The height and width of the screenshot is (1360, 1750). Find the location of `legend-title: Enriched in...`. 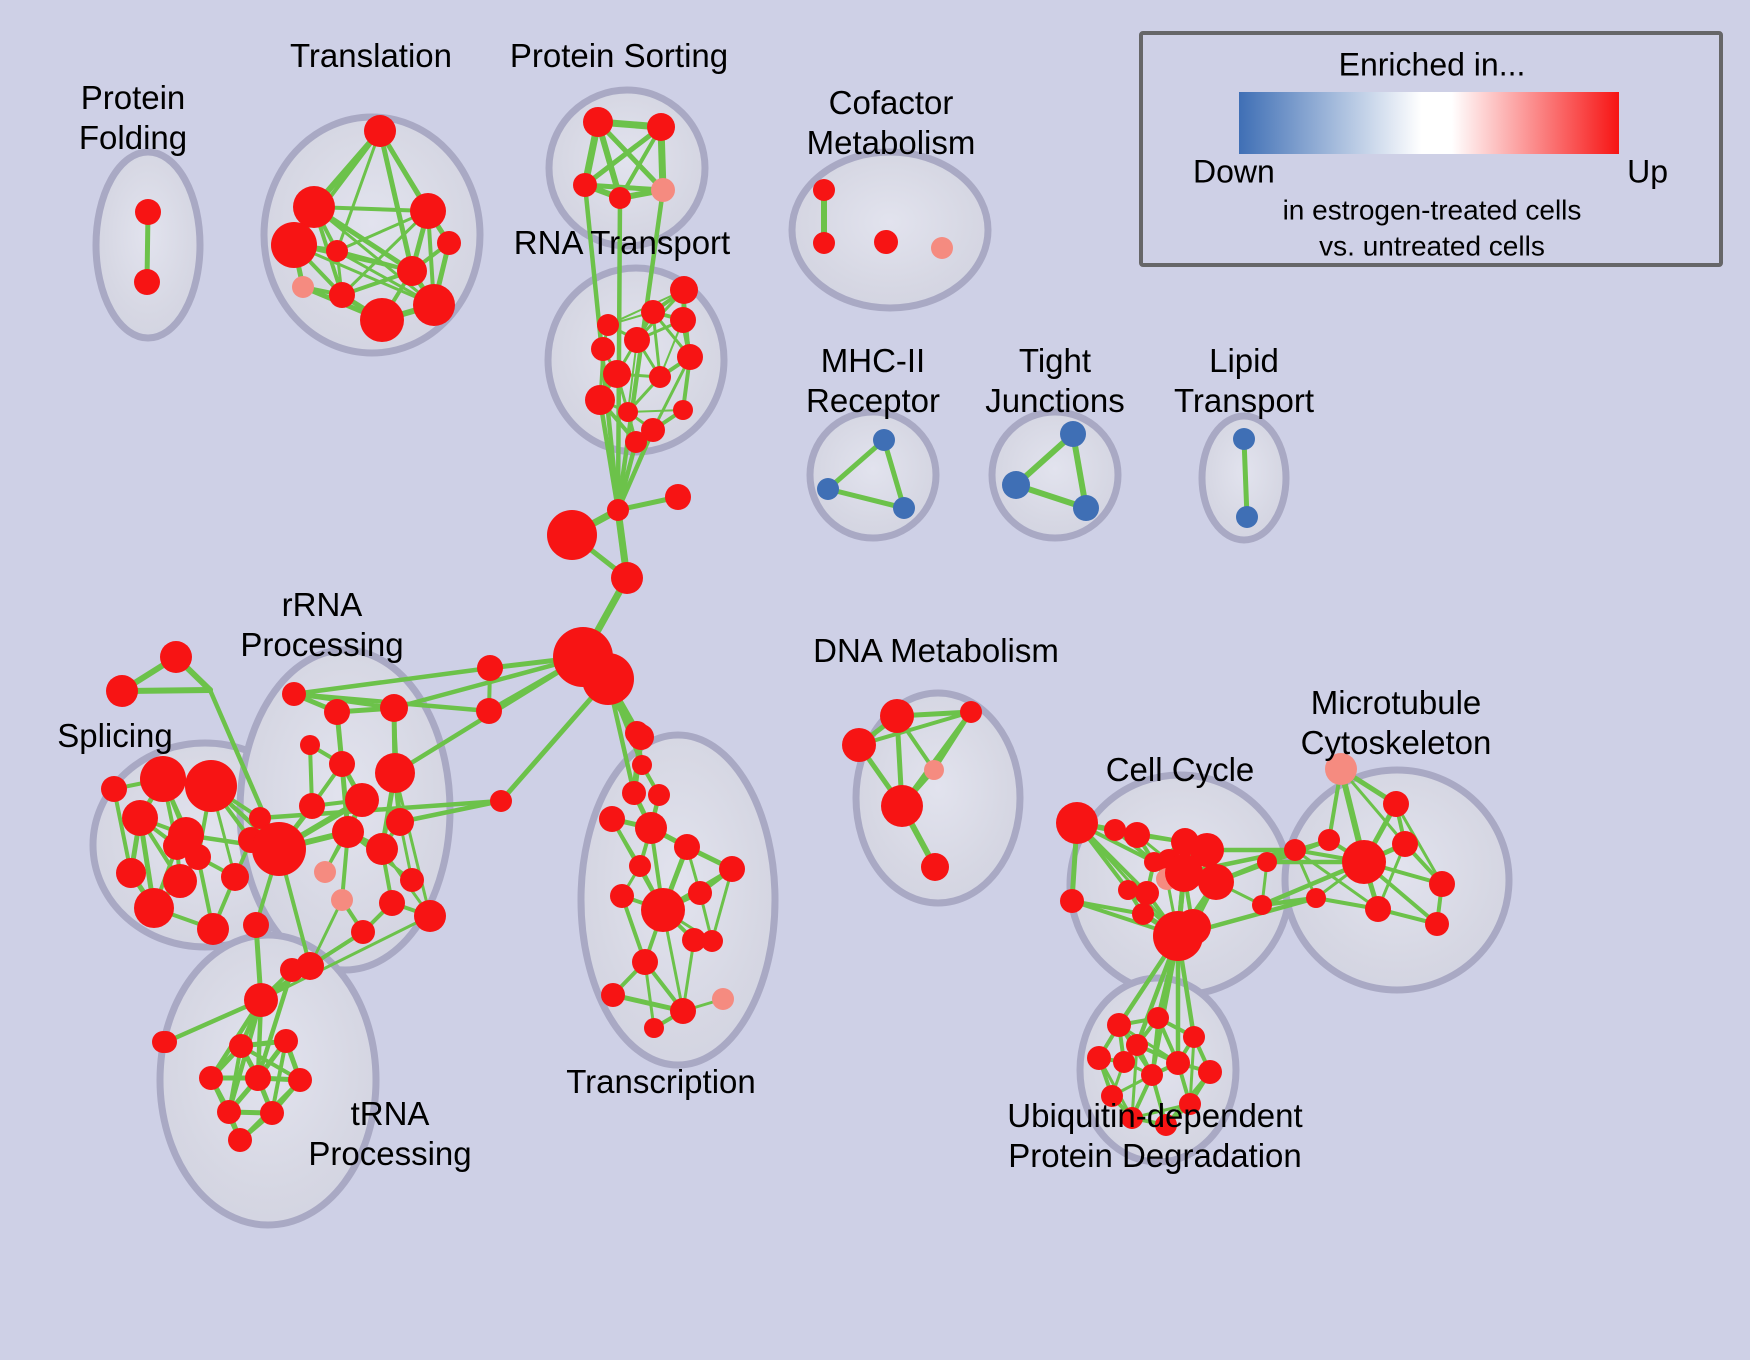

legend-title: Enriched in... is located at coordinates (1432, 64).